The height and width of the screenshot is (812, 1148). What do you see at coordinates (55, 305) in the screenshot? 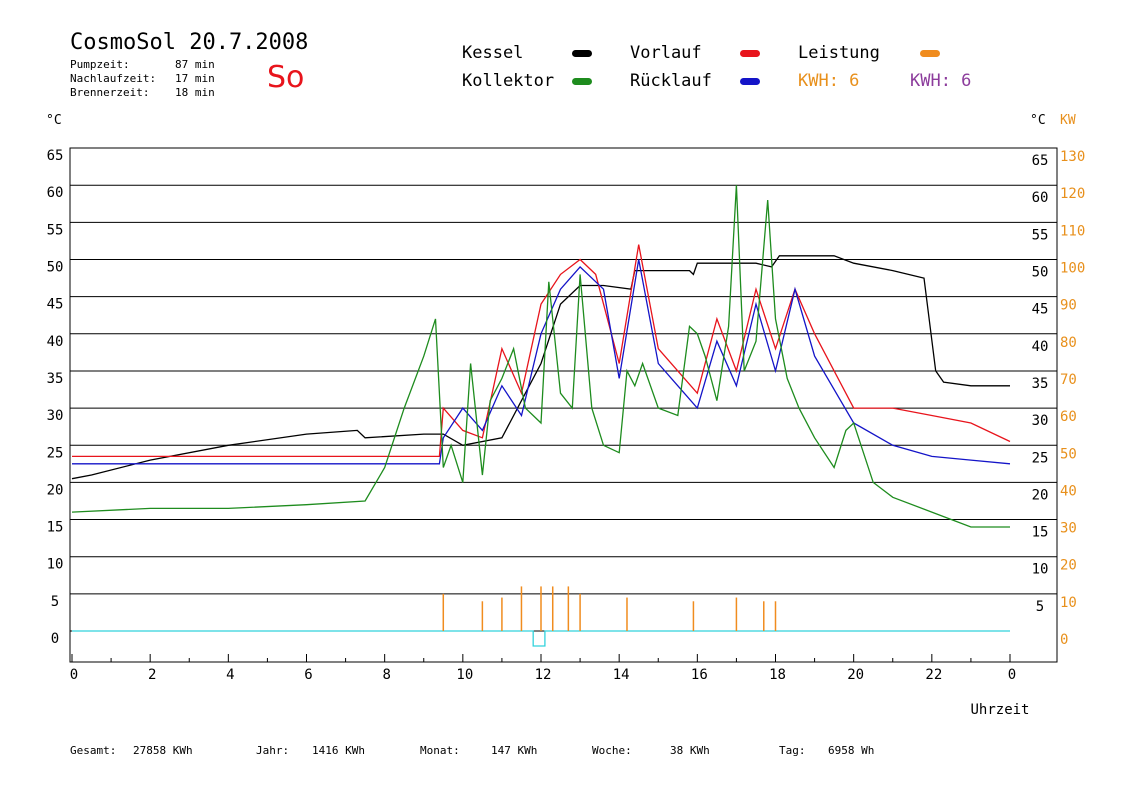
I see `y-left-tick-label: 45` at bounding box center [55, 305].